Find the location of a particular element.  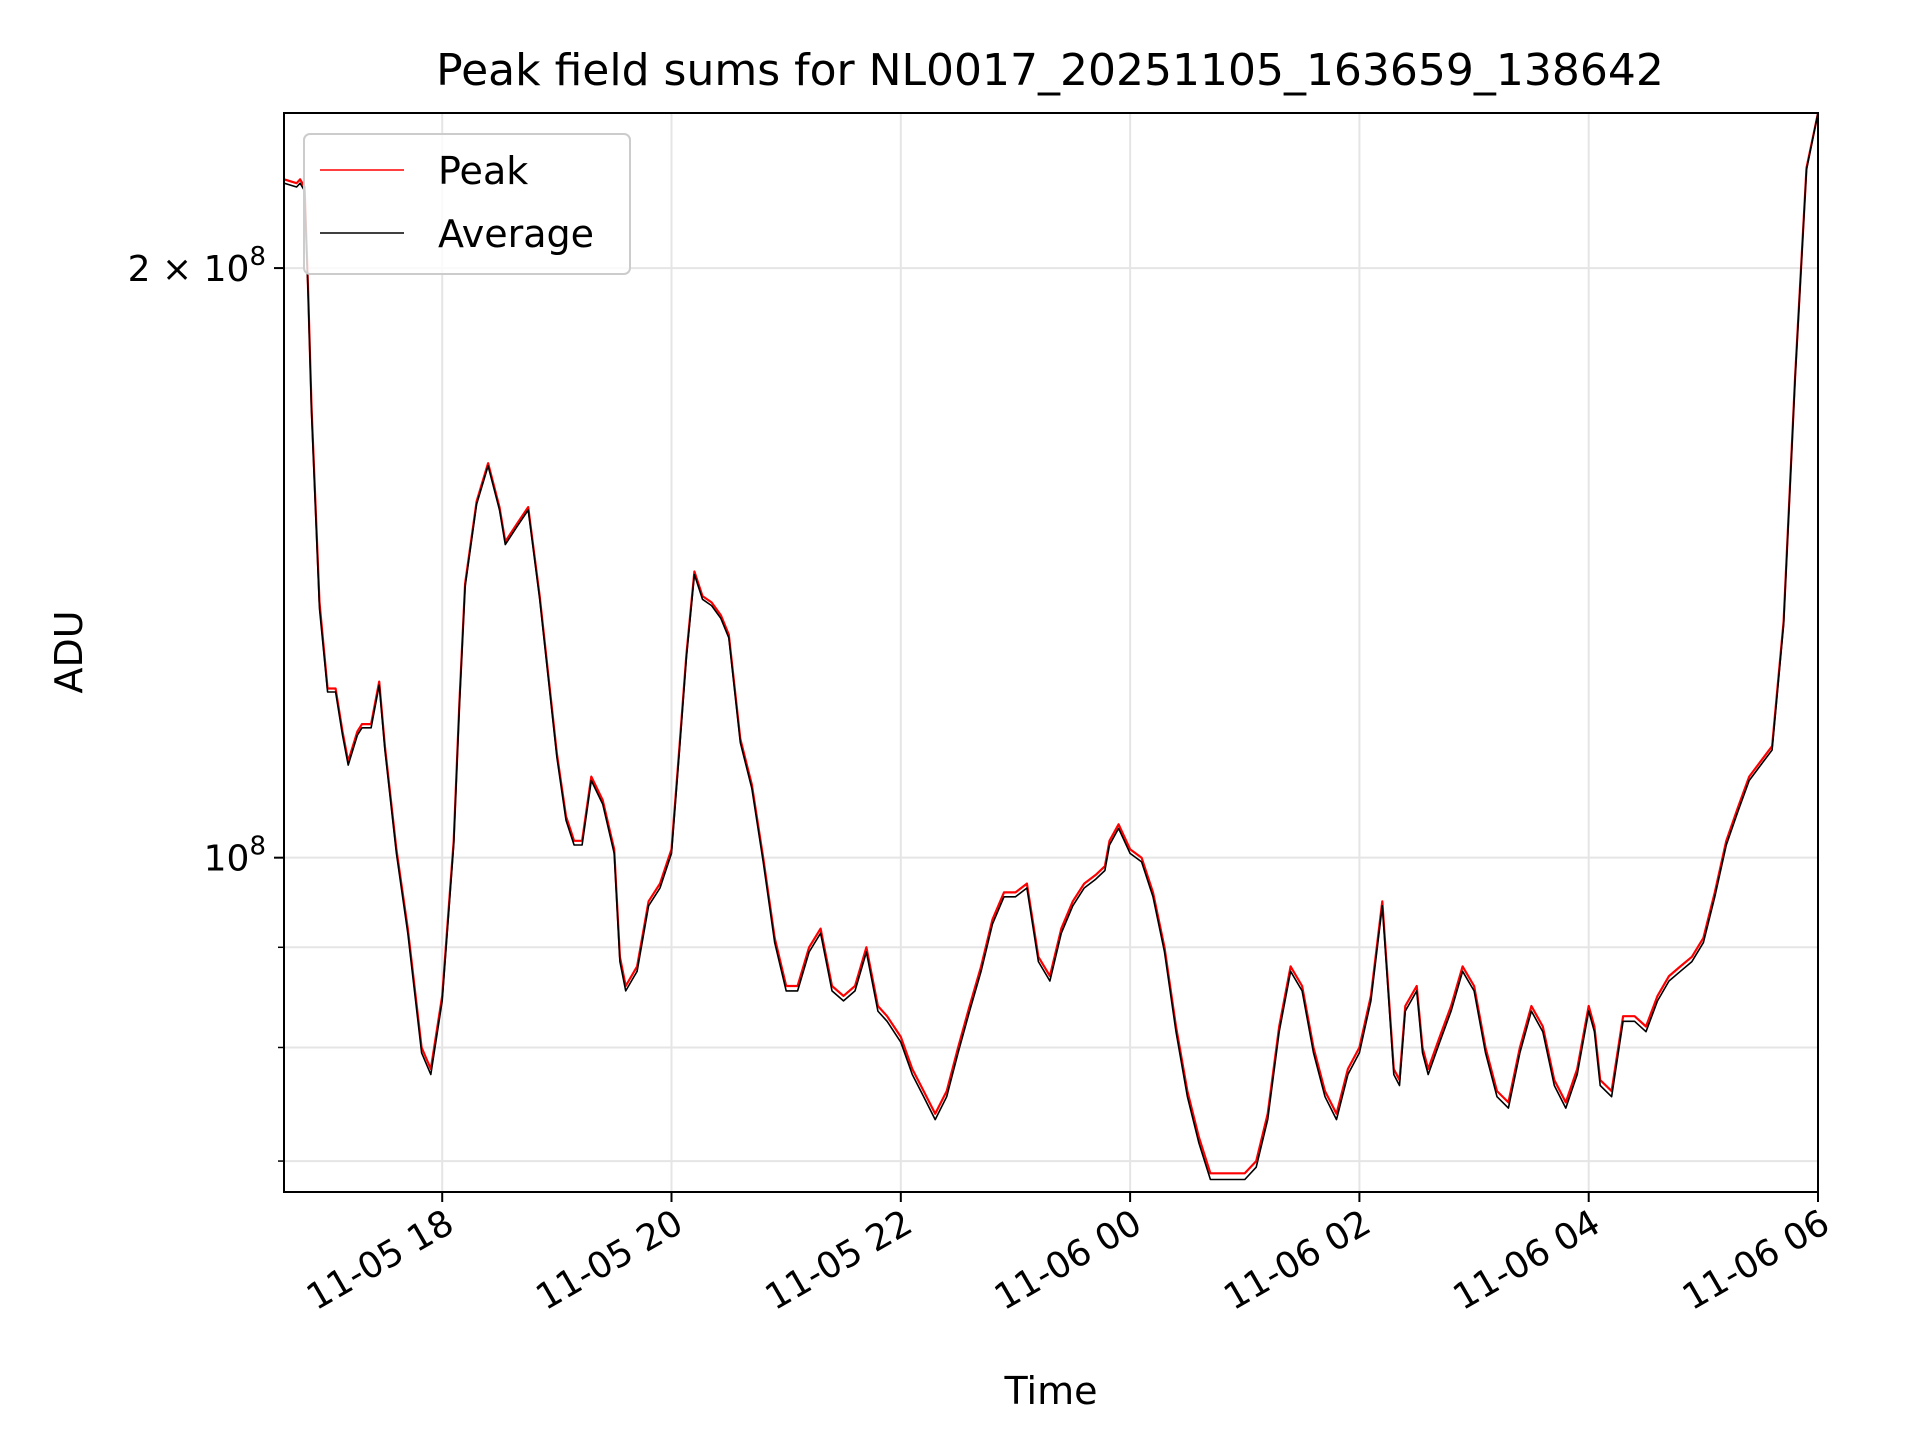

y-tick-label: 108 is located at coordinates (235, 856).